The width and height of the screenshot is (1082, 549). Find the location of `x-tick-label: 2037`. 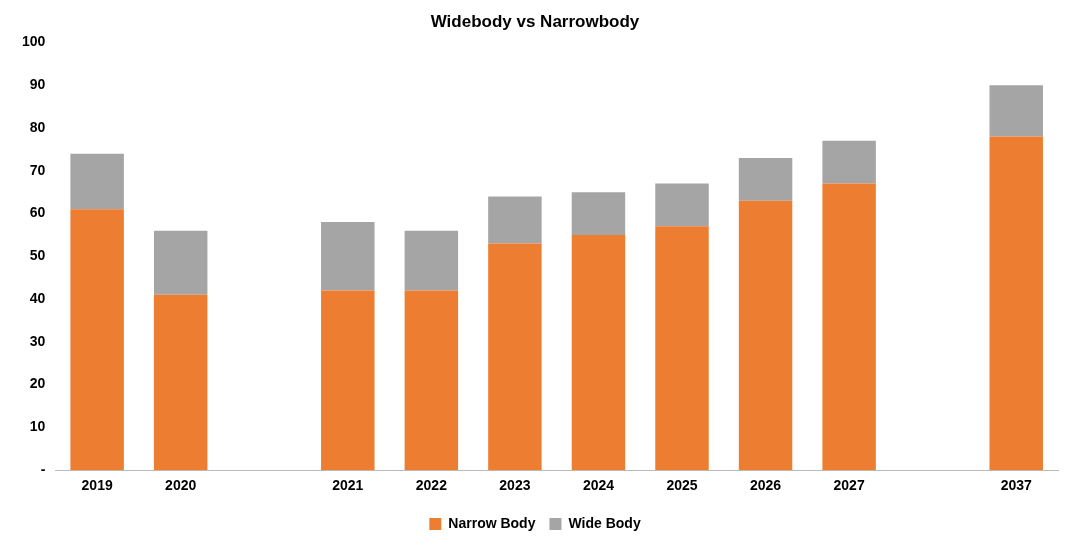

x-tick-label: 2037 is located at coordinates (1016, 485).